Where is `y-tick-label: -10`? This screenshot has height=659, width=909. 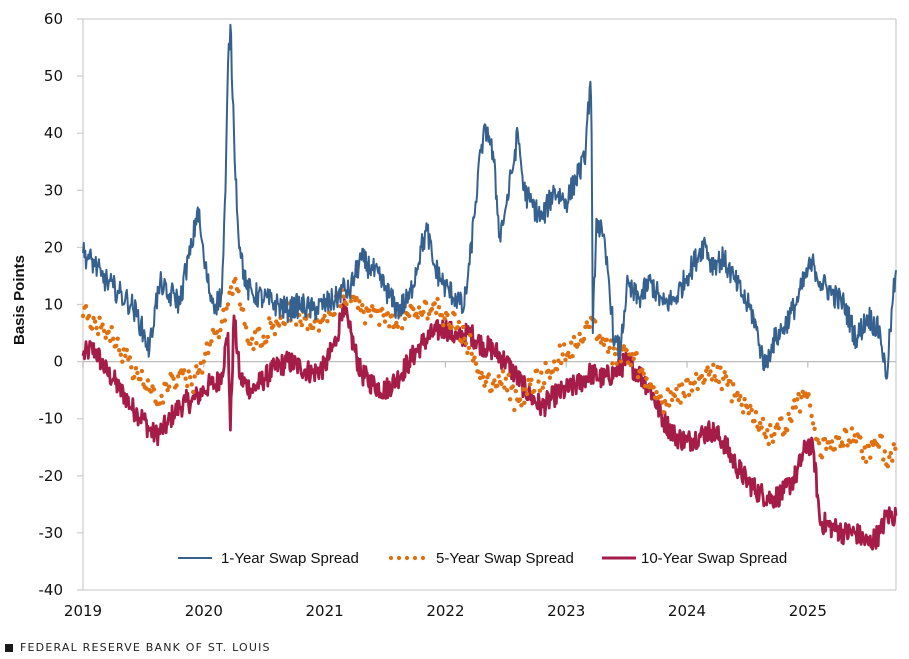 y-tick-label: -10 is located at coordinates (51, 419).